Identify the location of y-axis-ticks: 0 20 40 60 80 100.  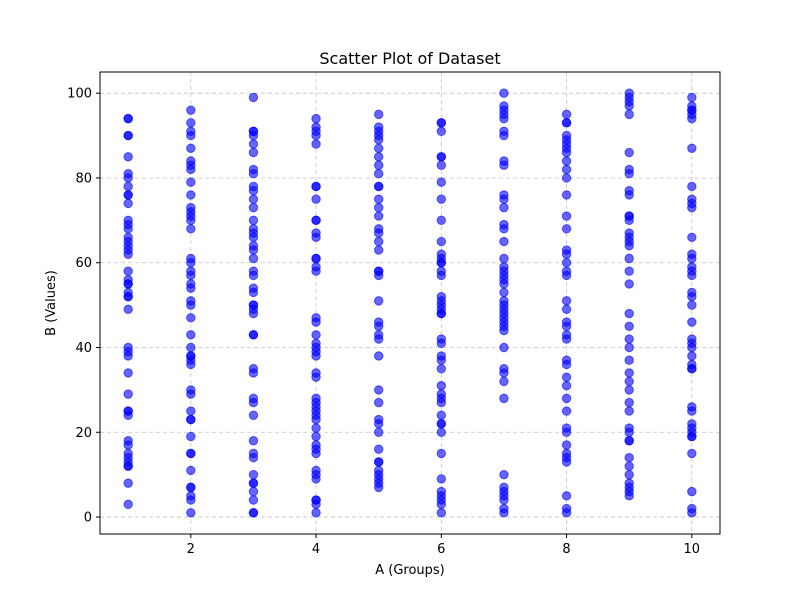
(83, 306).